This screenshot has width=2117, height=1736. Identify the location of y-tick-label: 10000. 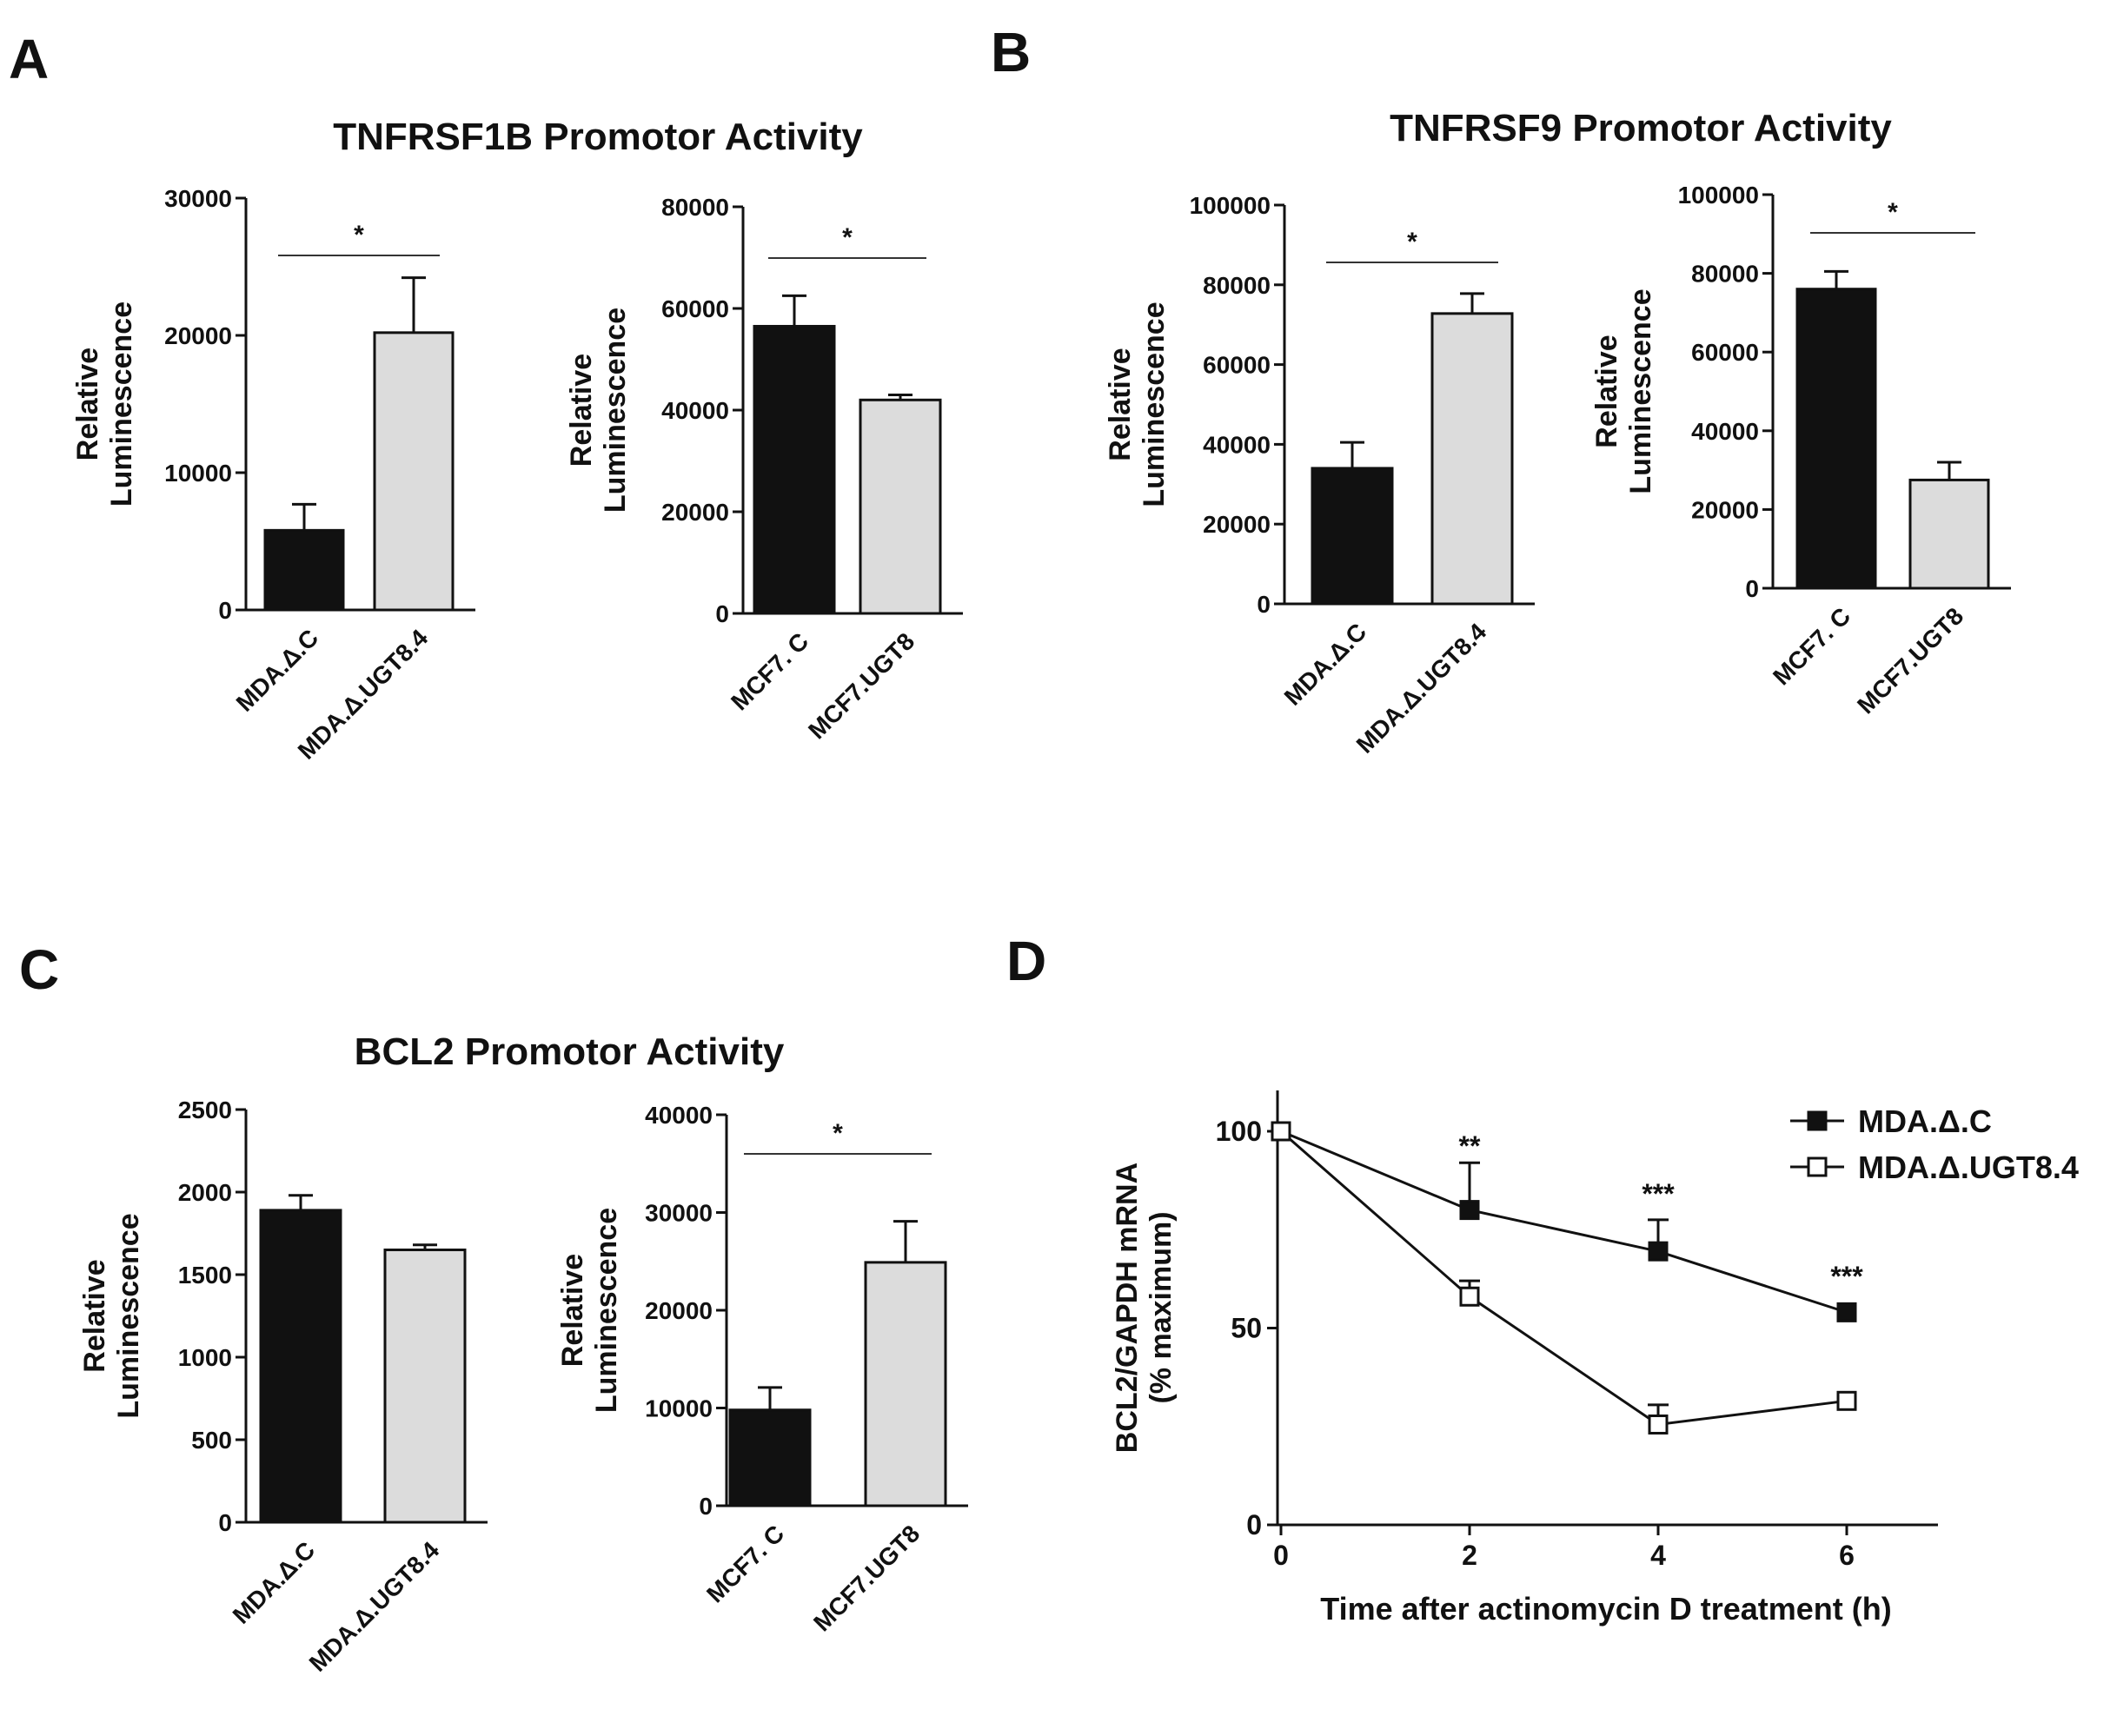
(679, 1408).